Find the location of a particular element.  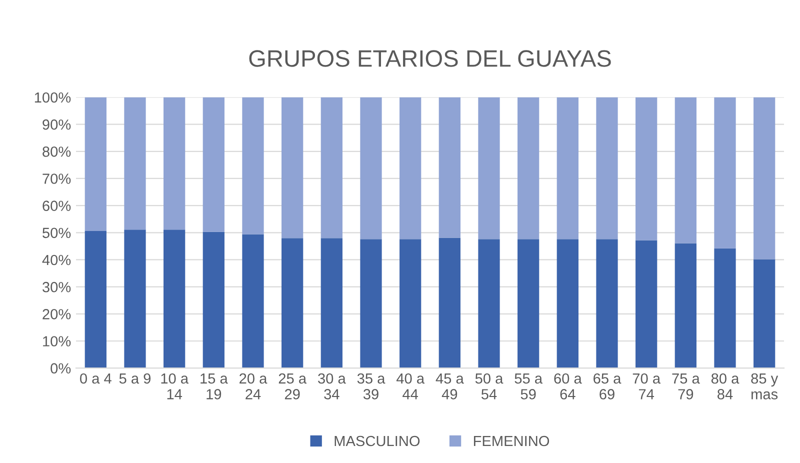

x-tick-label: 25 a 29 is located at coordinates (292, 386).